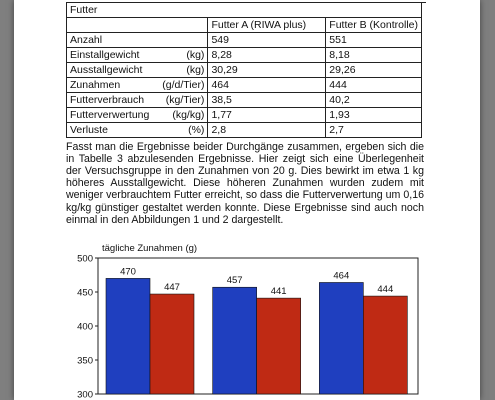 Image resolution: width=495 pixels, height=400 pixels. What do you see at coordinates (137, 40) in the screenshot?
I see `row-label: Anzahl` at bounding box center [137, 40].